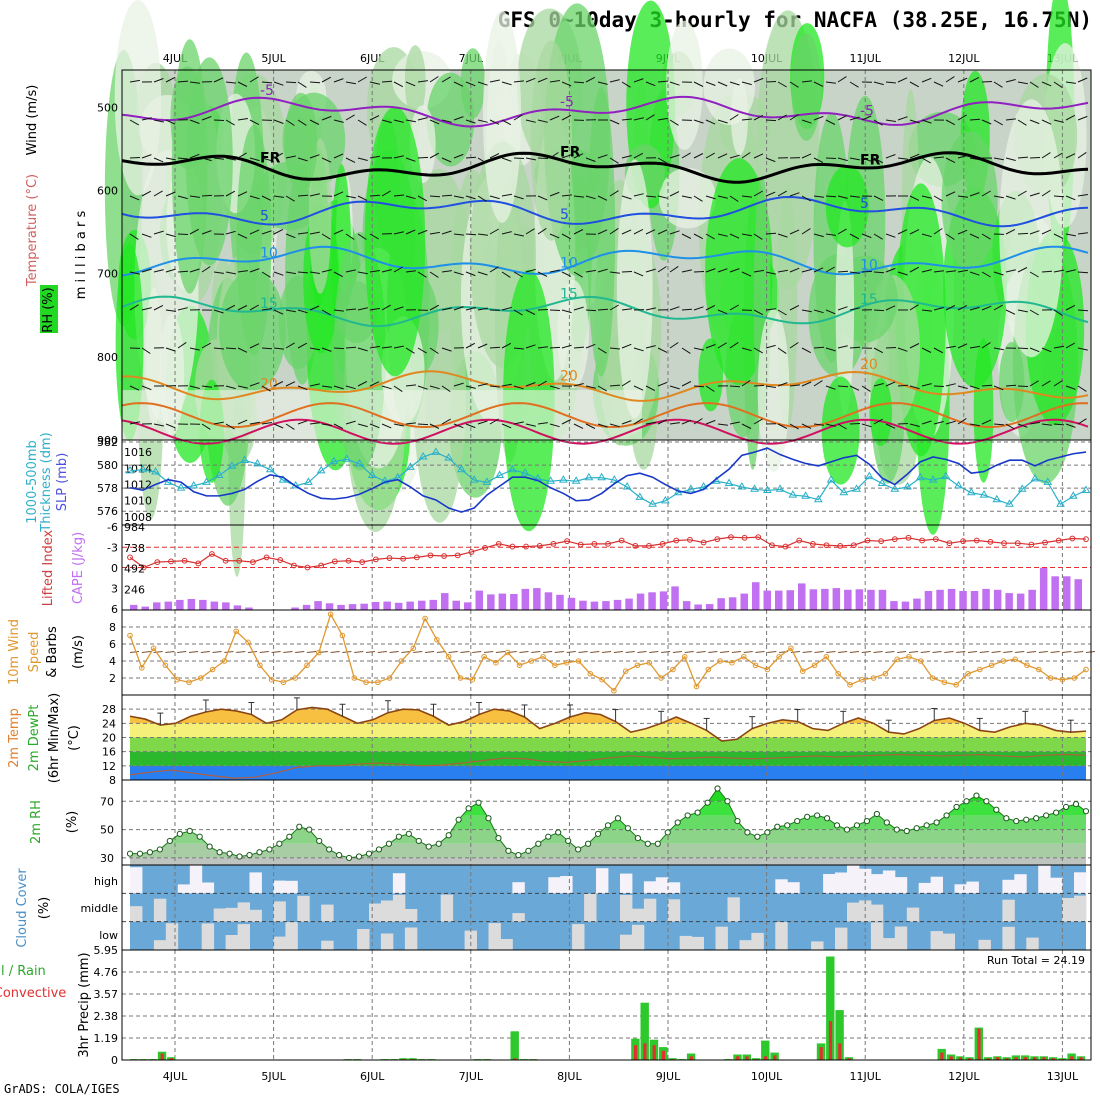 The image size is (1100, 1100). What do you see at coordinates (34, 652) in the screenshot?
I see `panel-axis-label: Speed` at bounding box center [34, 652].